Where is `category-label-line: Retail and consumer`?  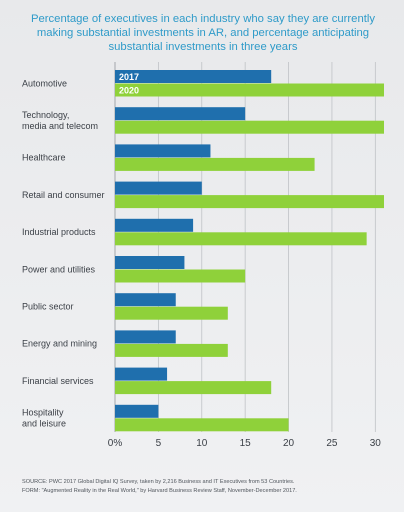
category-label-line: Retail and consumer is located at coordinates (63, 195).